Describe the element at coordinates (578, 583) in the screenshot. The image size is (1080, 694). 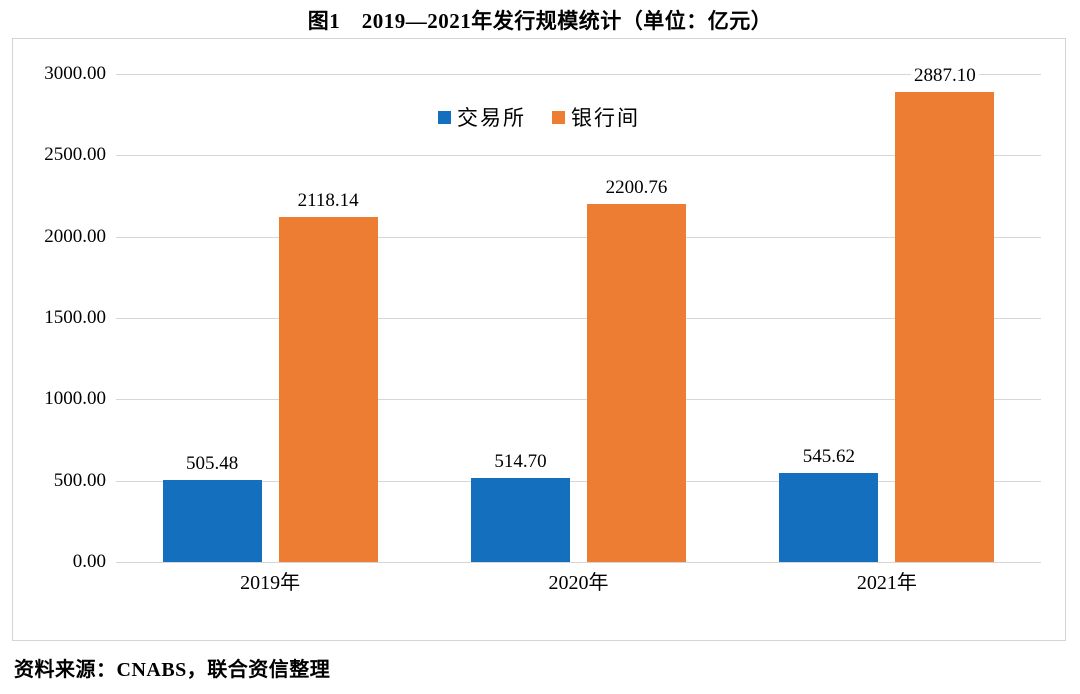
I see `x-tick-label: 2020年` at that location.